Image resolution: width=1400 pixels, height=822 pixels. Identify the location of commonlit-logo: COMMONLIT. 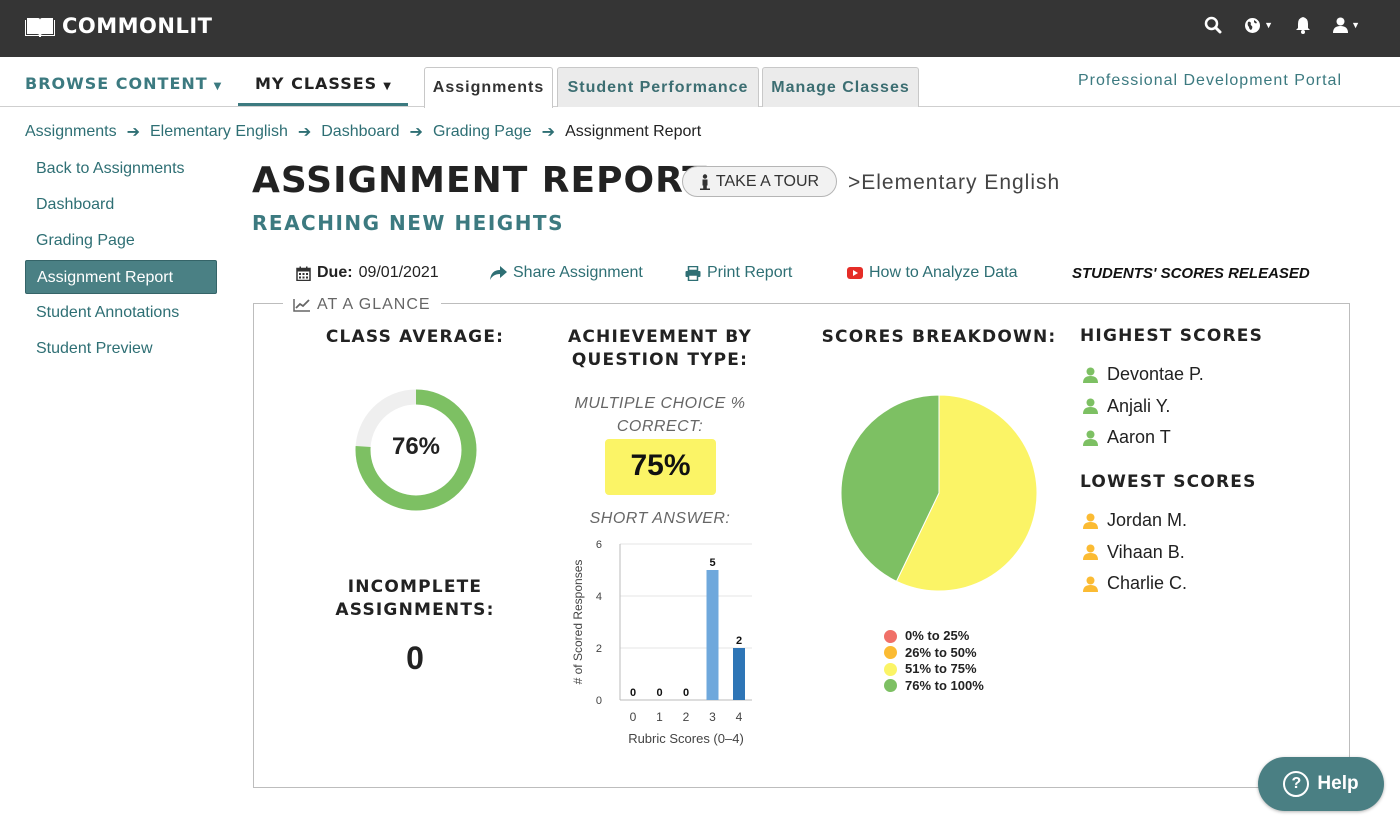
(119, 26).